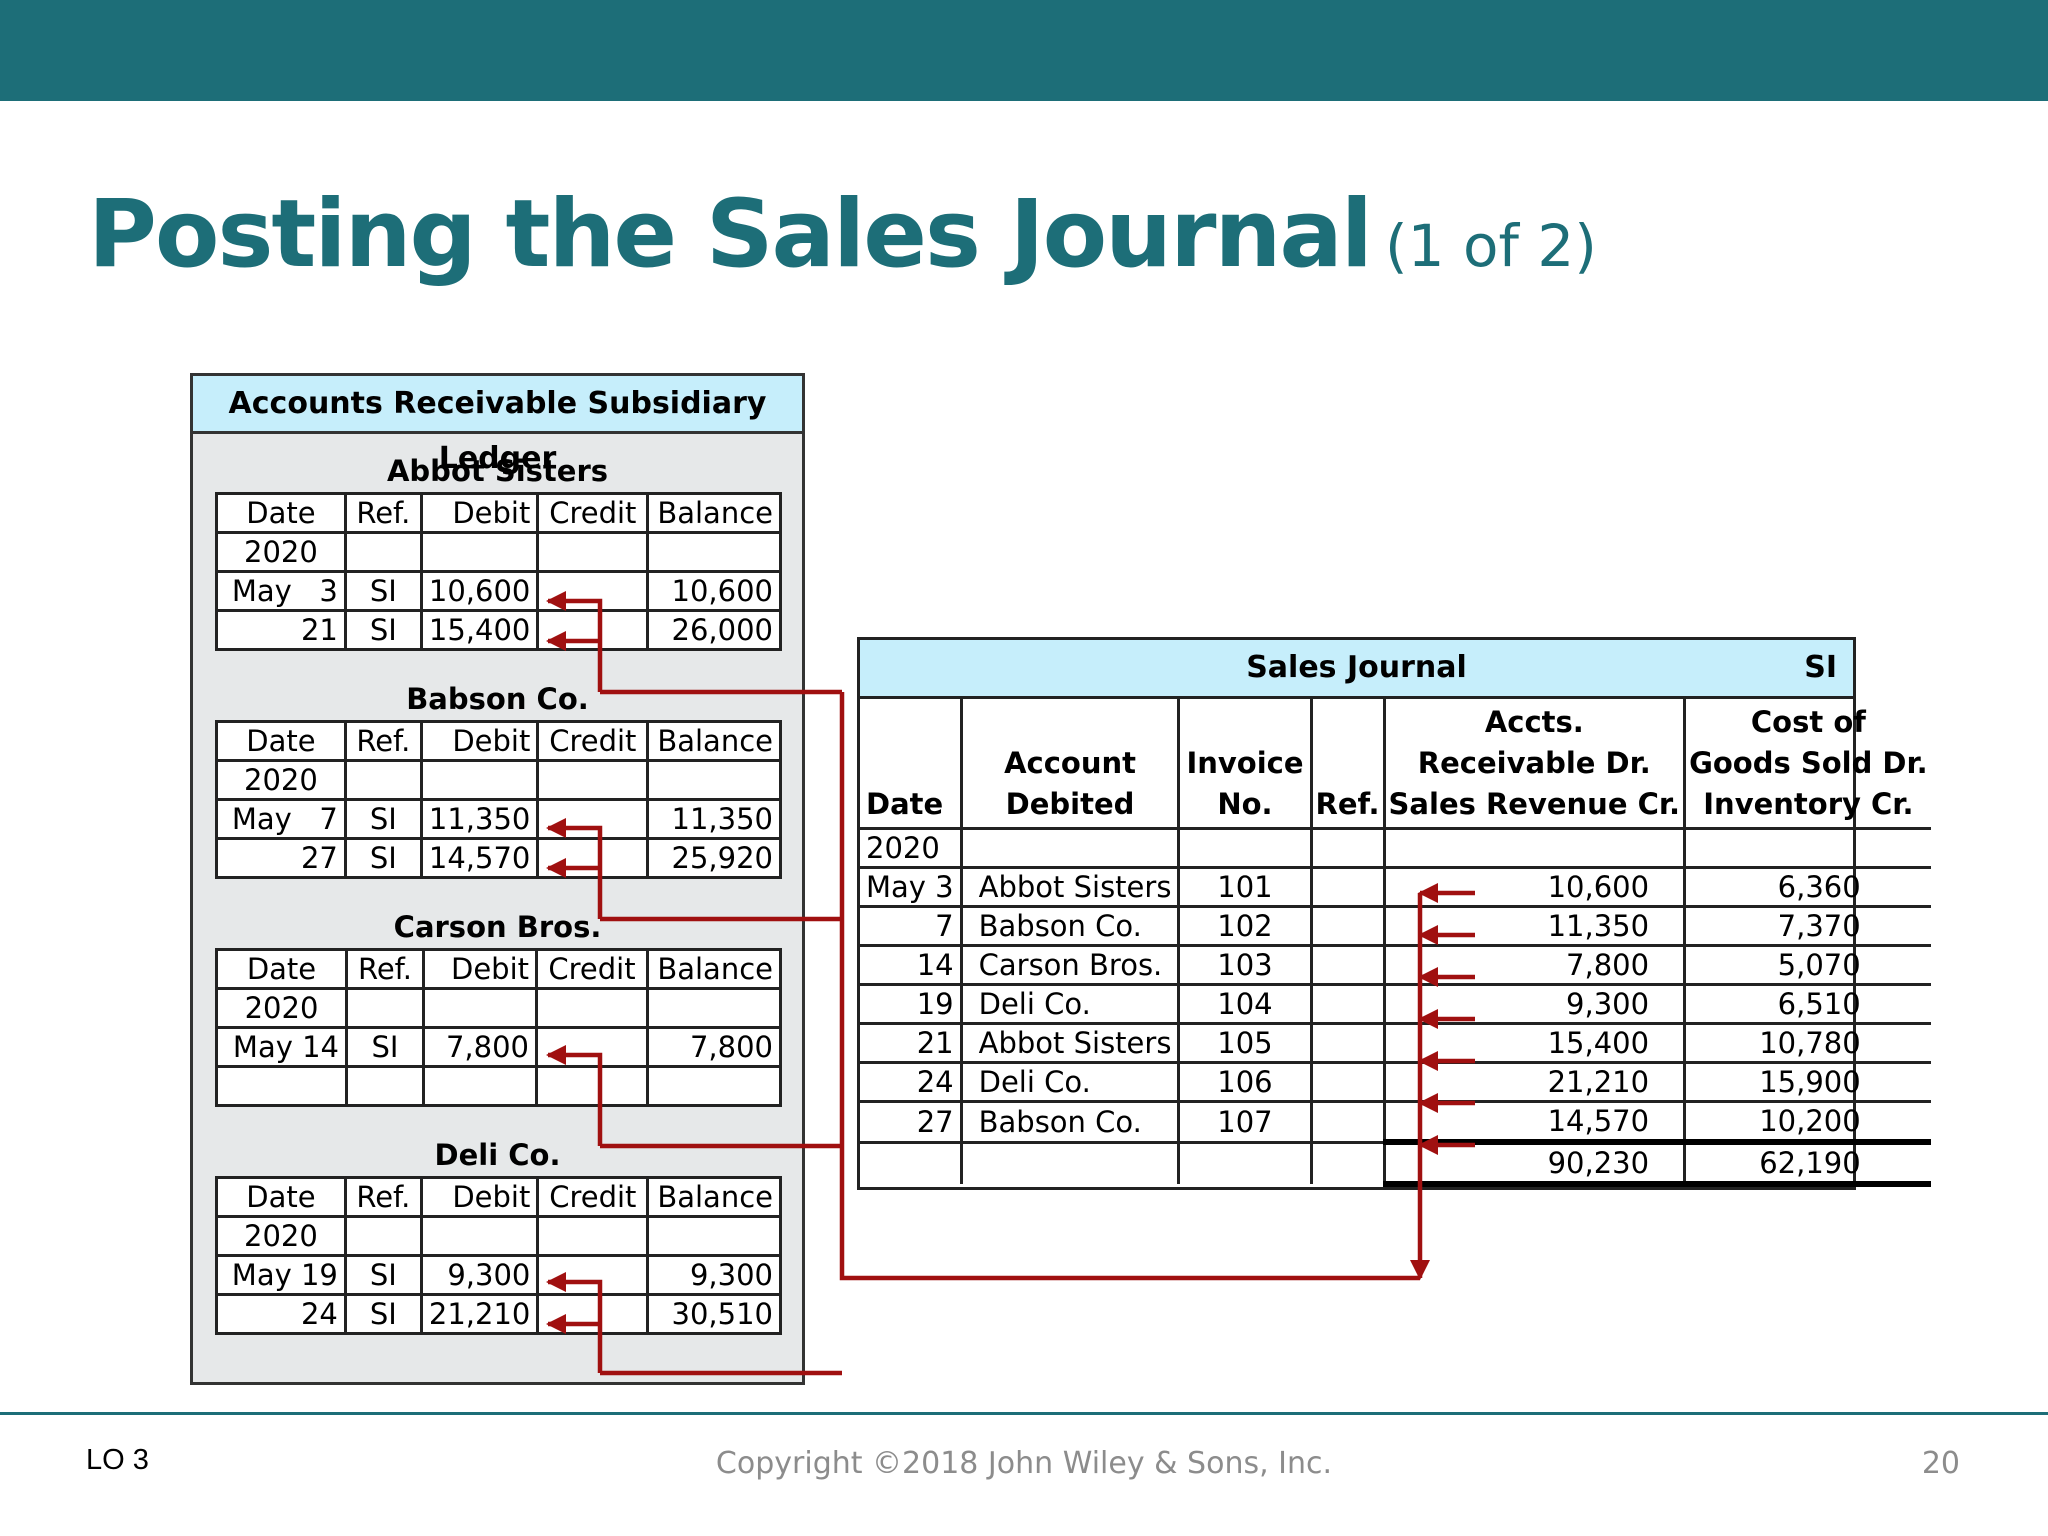 This screenshot has height=1536, width=2048. What do you see at coordinates (911, 926) in the screenshot?
I see `date-cell: 7` at bounding box center [911, 926].